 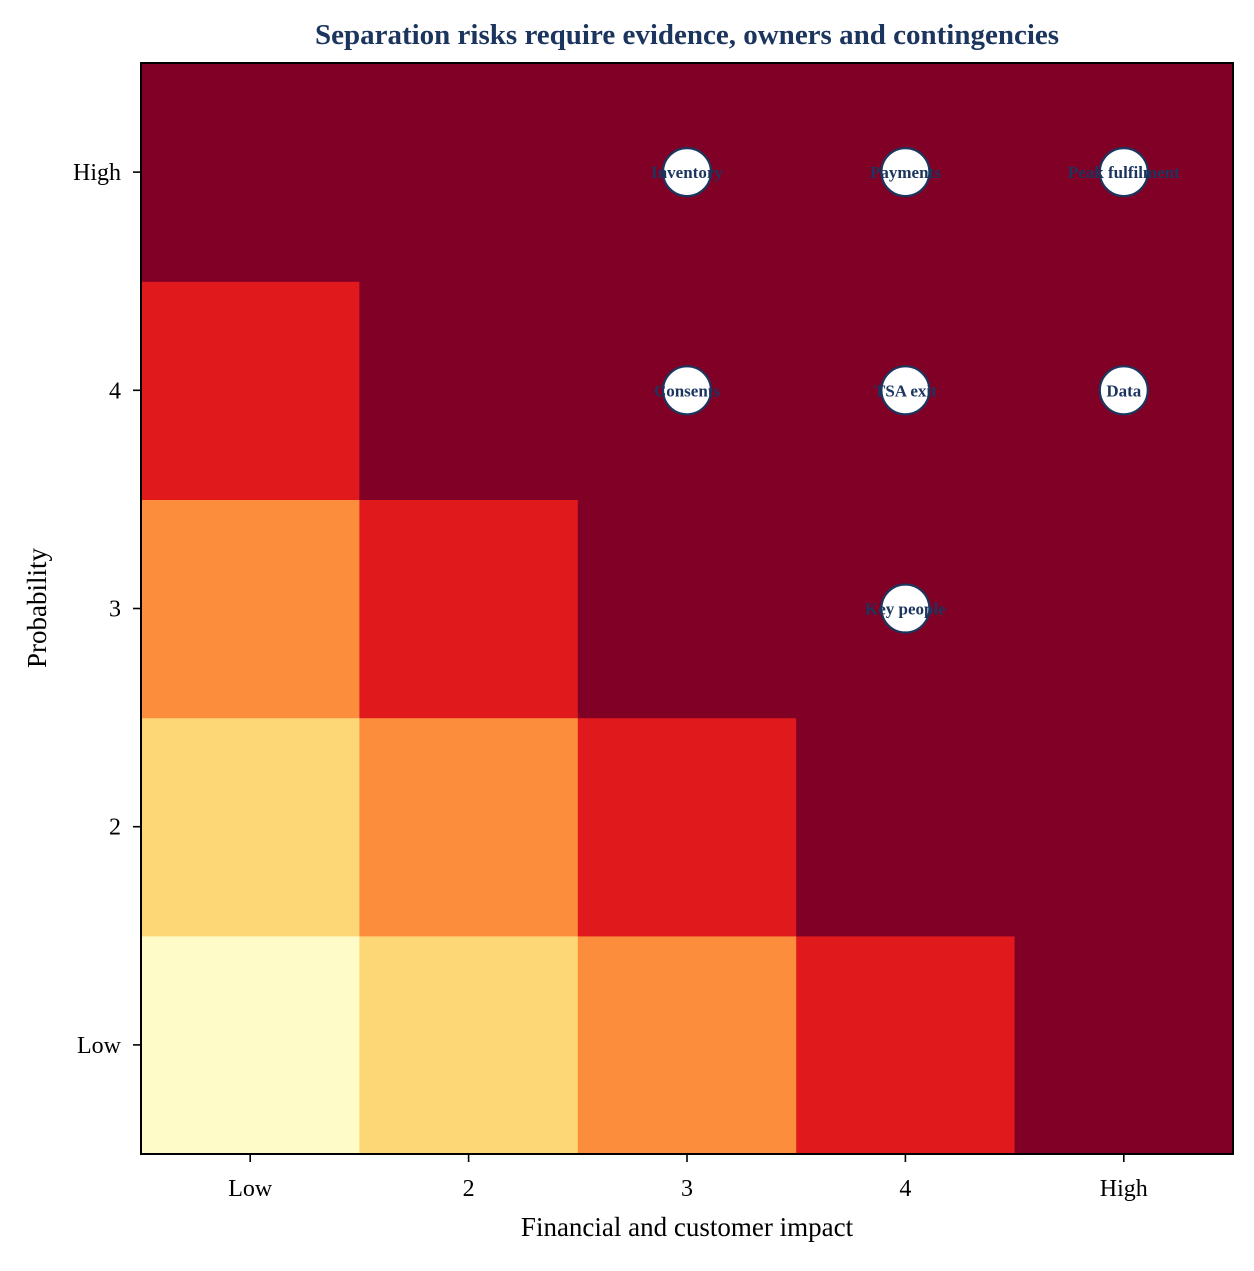 I want to click on x-tick-label: High, so click(x=1124, y=1189).